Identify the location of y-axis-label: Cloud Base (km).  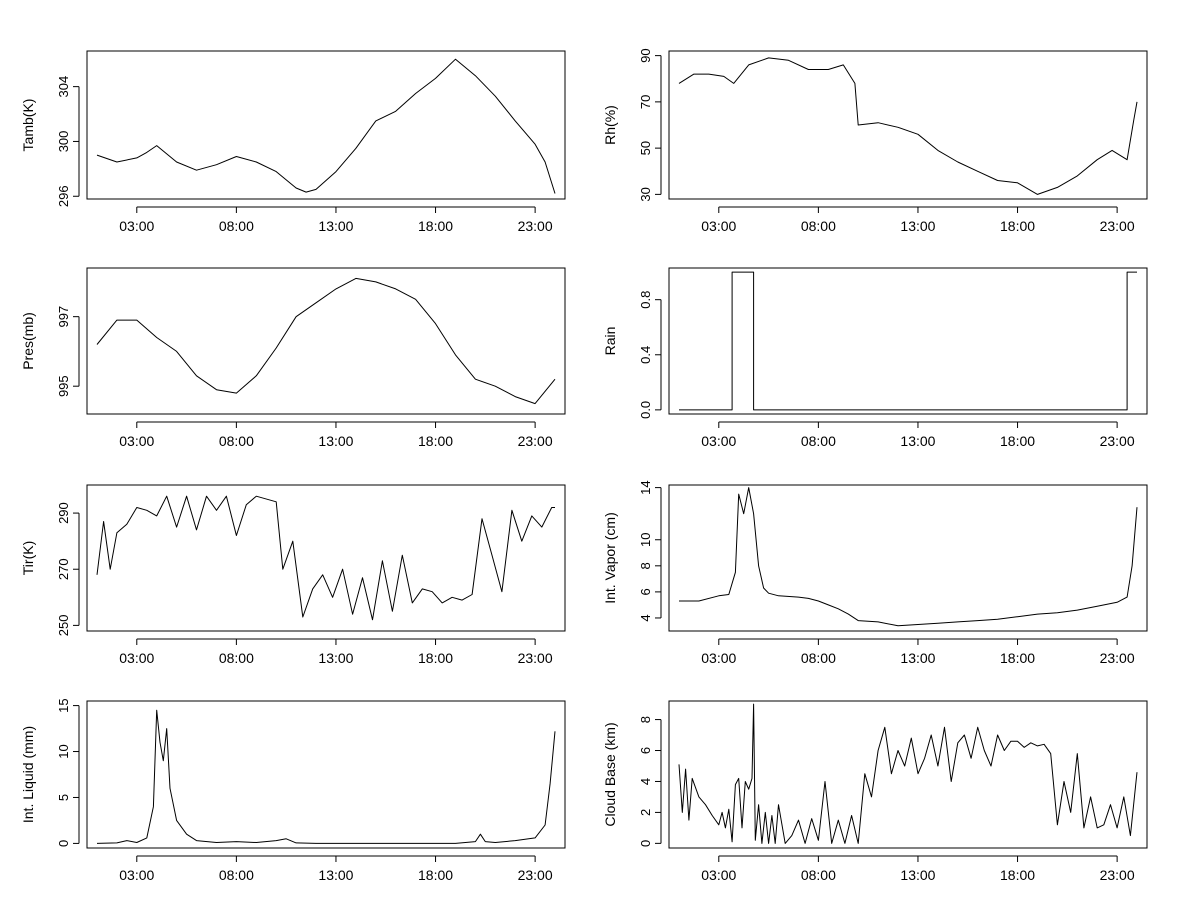
(610, 774).